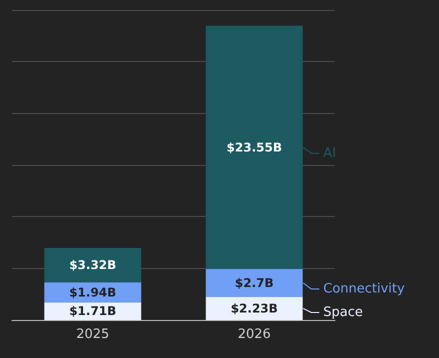  Describe the element at coordinates (93, 334) in the screenshot. I see `x-tick-label: 2025` at that location.